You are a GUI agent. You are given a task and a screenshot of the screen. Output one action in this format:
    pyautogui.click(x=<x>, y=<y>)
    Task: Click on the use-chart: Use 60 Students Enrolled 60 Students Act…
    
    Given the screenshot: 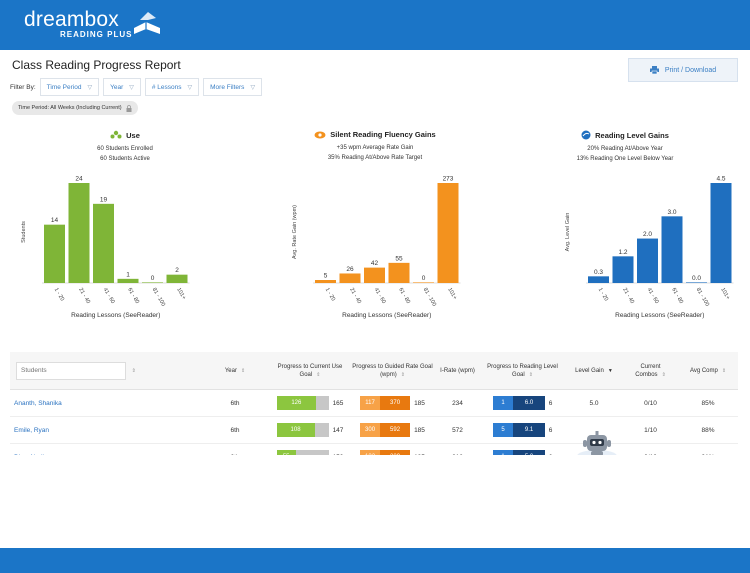 What is the action you would take?
    pyautogui.click(x=125, y=147)
    